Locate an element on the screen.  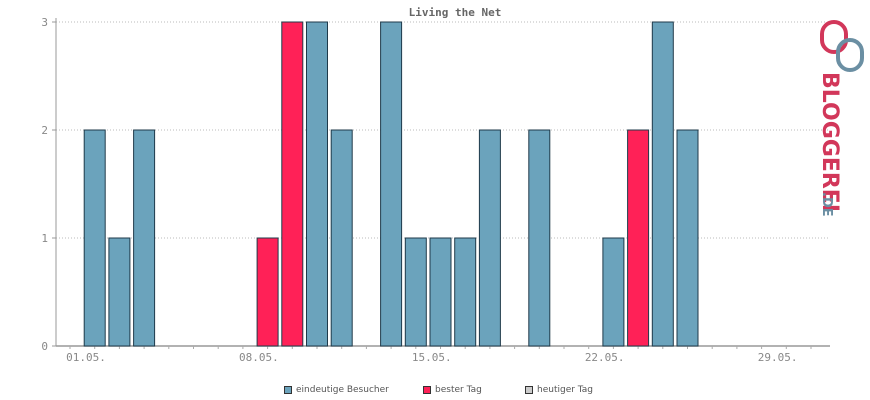
chart-title: Living the Net is located at coordinates (455, 12).